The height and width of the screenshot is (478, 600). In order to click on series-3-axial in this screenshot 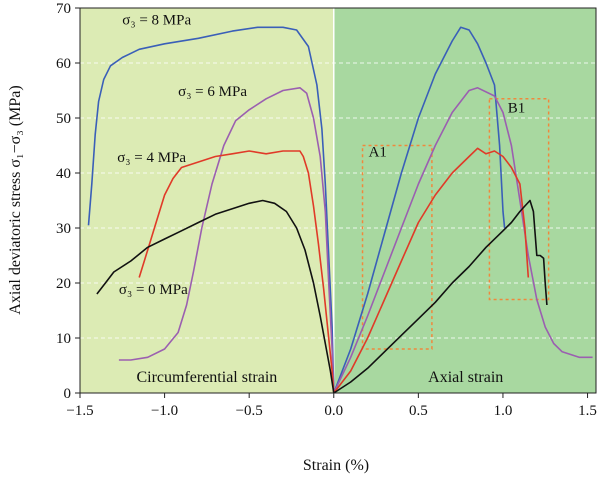, I will do `click(440, 296)`.